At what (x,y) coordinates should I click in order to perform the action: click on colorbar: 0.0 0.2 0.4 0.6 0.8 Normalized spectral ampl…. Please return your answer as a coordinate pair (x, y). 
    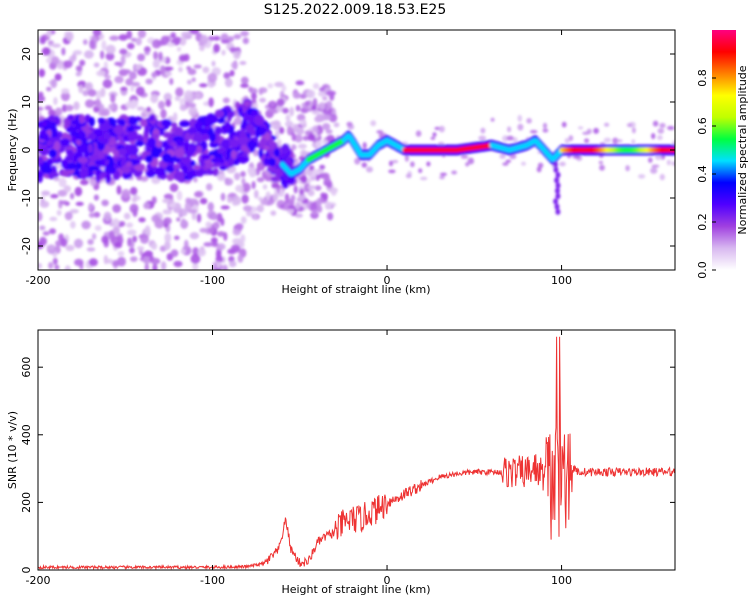
    Looking at the image, I should click on (722, 154).